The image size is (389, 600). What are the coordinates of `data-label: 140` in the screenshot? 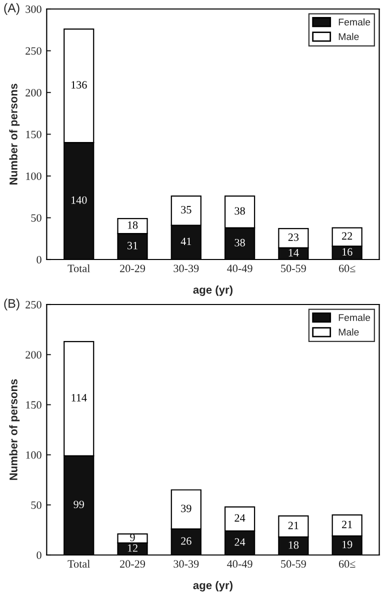 It's located at (79, 200).